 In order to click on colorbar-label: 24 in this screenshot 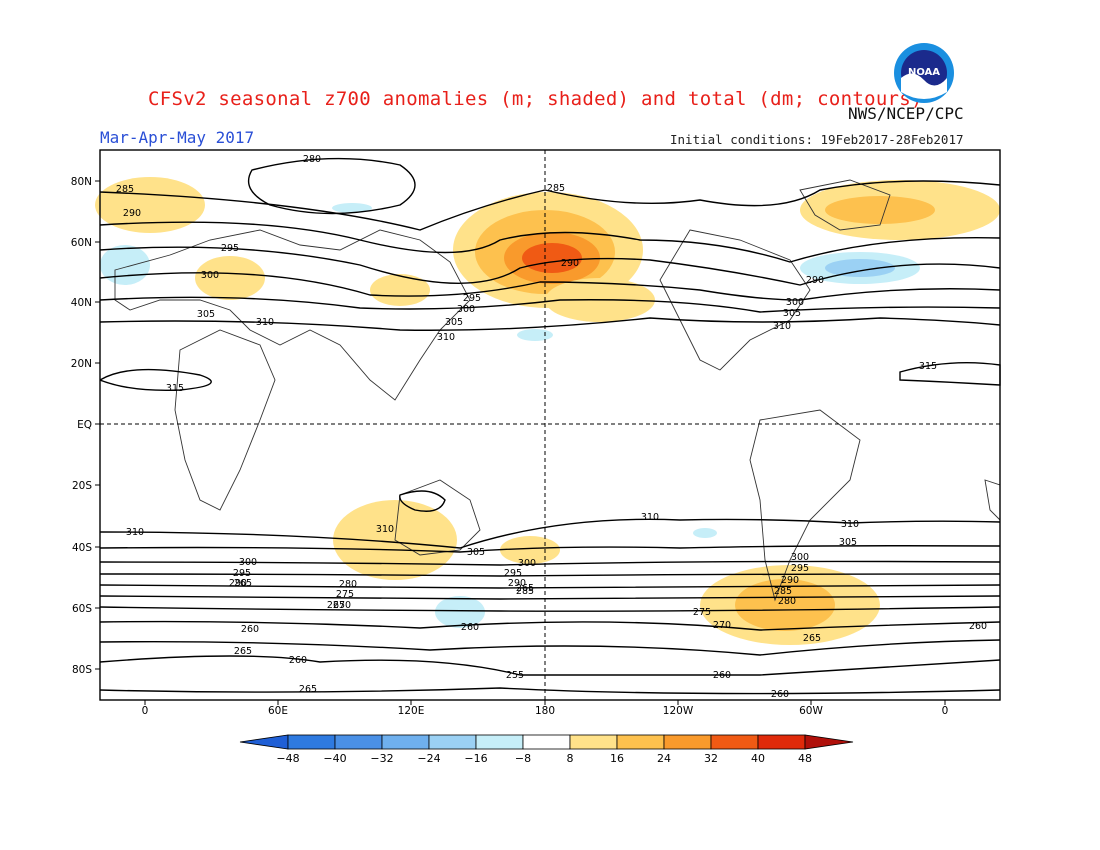, I will do `click(664, 758)`.